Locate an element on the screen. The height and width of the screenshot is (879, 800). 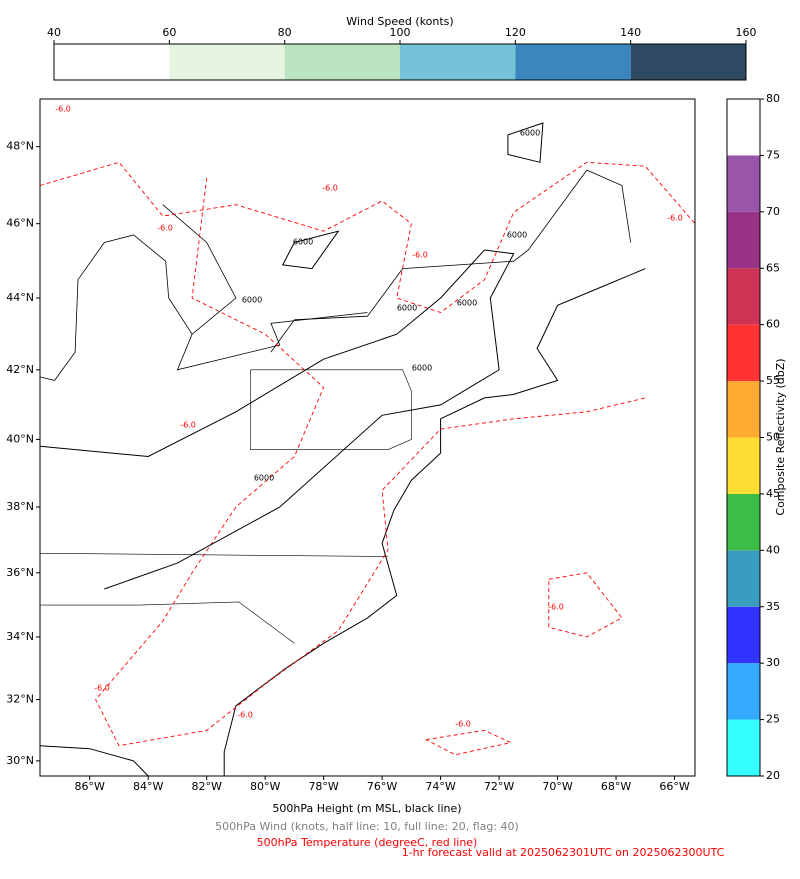
x-tick-label: 86°W is located at coordinates (90, 786).